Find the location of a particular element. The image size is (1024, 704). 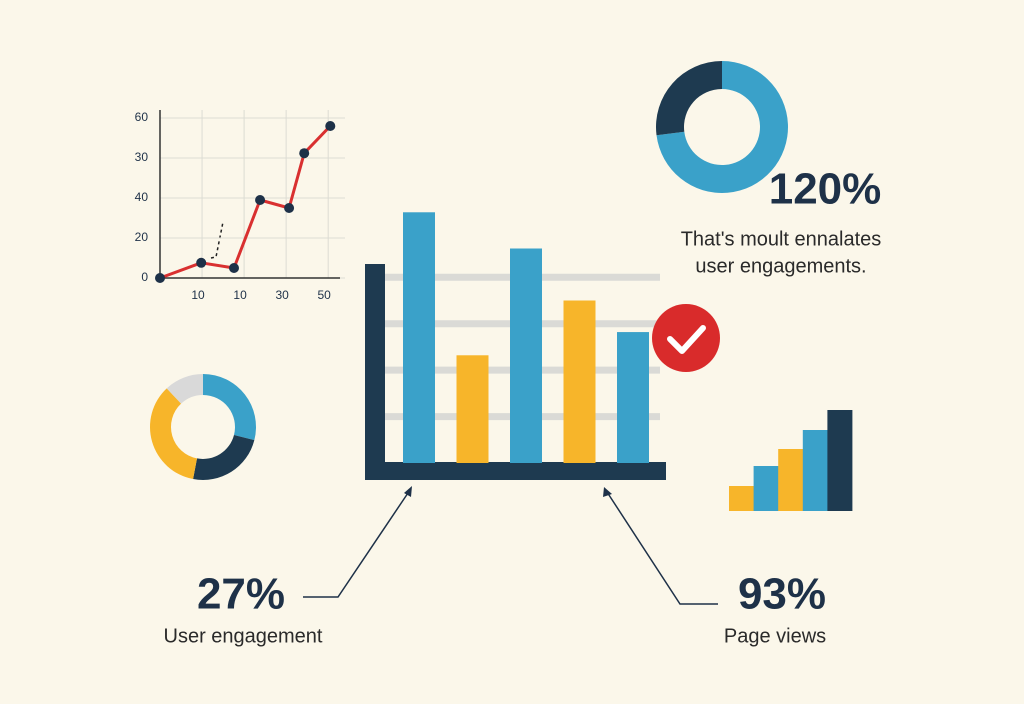

x-tick-label: 30 is located at coordinates (282, 295).